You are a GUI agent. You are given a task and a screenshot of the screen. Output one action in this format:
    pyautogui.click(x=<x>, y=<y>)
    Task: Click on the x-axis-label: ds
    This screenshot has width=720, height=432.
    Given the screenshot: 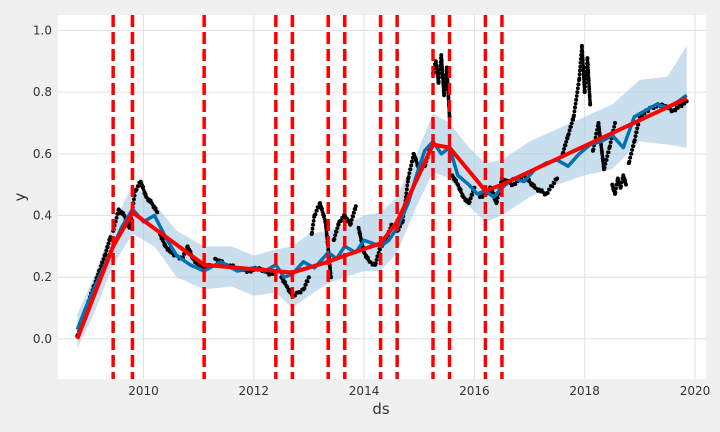 What is the action you would take?
    pyautogui.click(x=381, y=409)
    